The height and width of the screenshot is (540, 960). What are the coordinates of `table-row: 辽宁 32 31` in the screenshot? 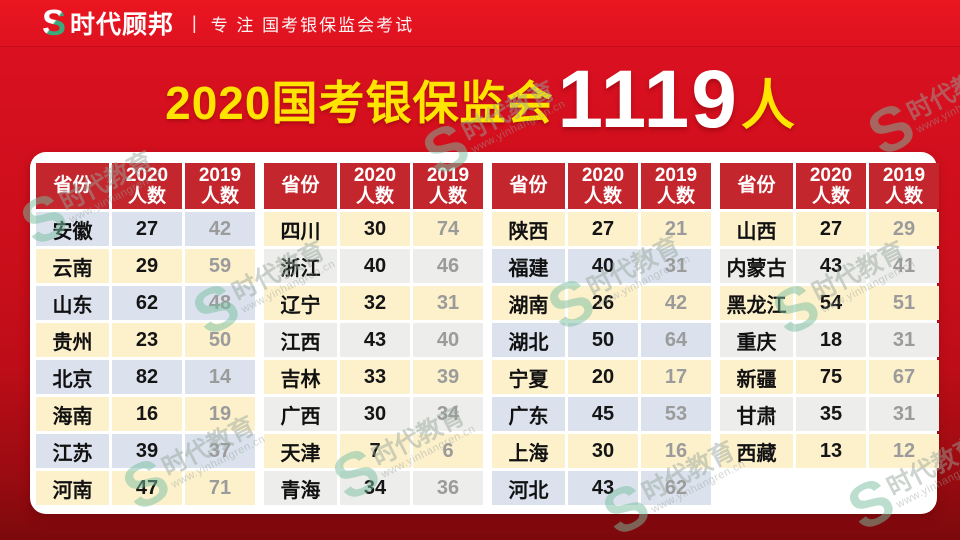 It's located at (373, 303).